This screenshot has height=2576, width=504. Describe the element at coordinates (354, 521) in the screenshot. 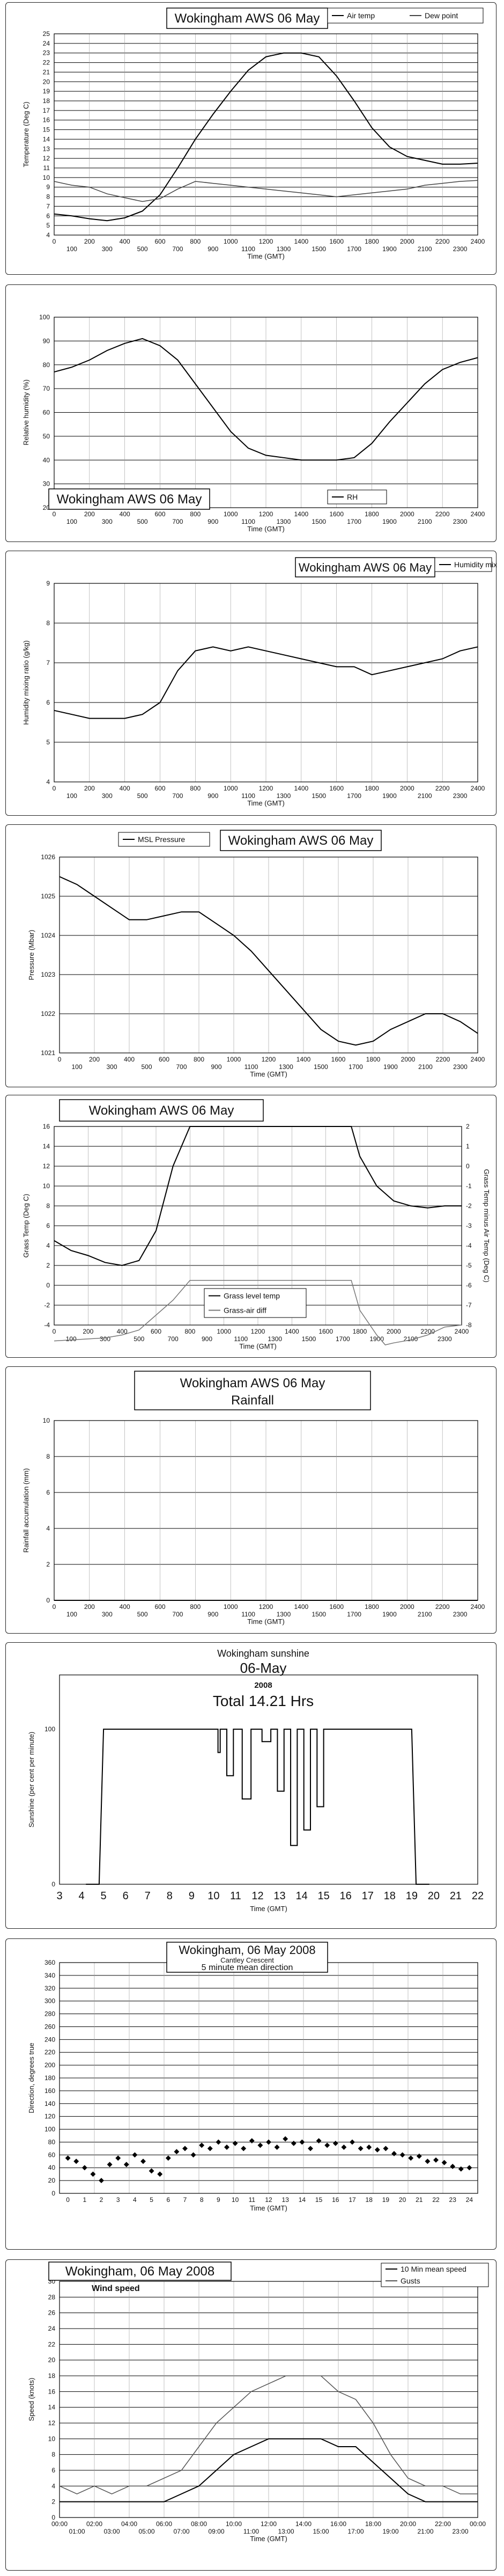

I see `x-tick-label: 1700` at that location.